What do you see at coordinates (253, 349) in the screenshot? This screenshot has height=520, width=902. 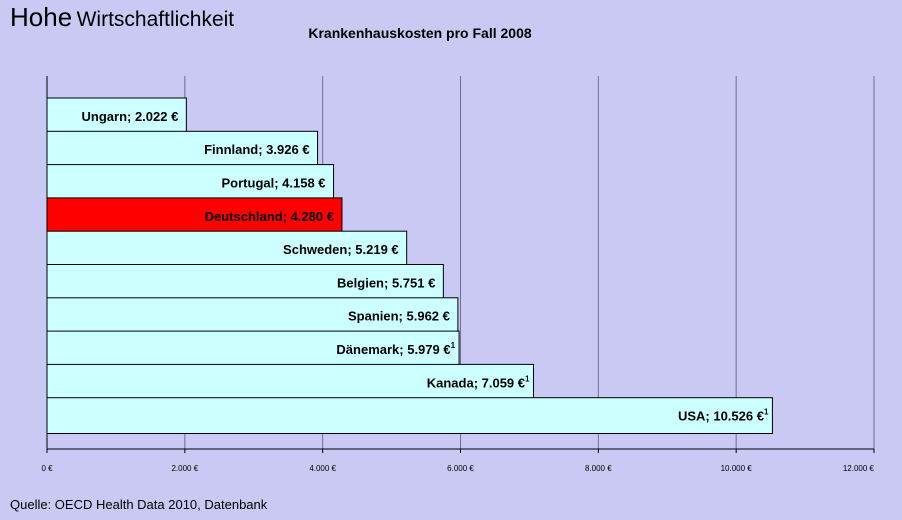 I see `bar-dänemark` at bounding box center [253, 349].